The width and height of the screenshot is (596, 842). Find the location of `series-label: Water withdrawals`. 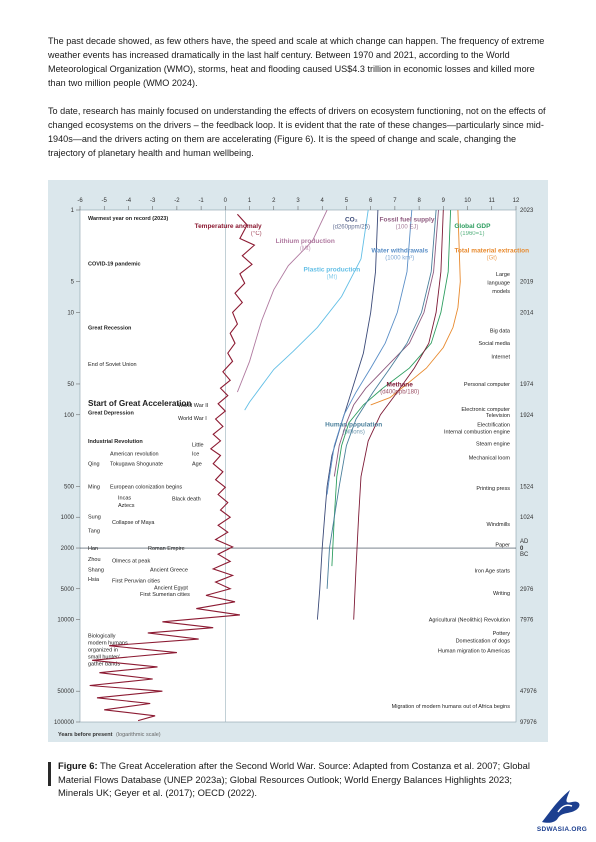

series-label: Water withdrawals is located at coordinates (399, 250).